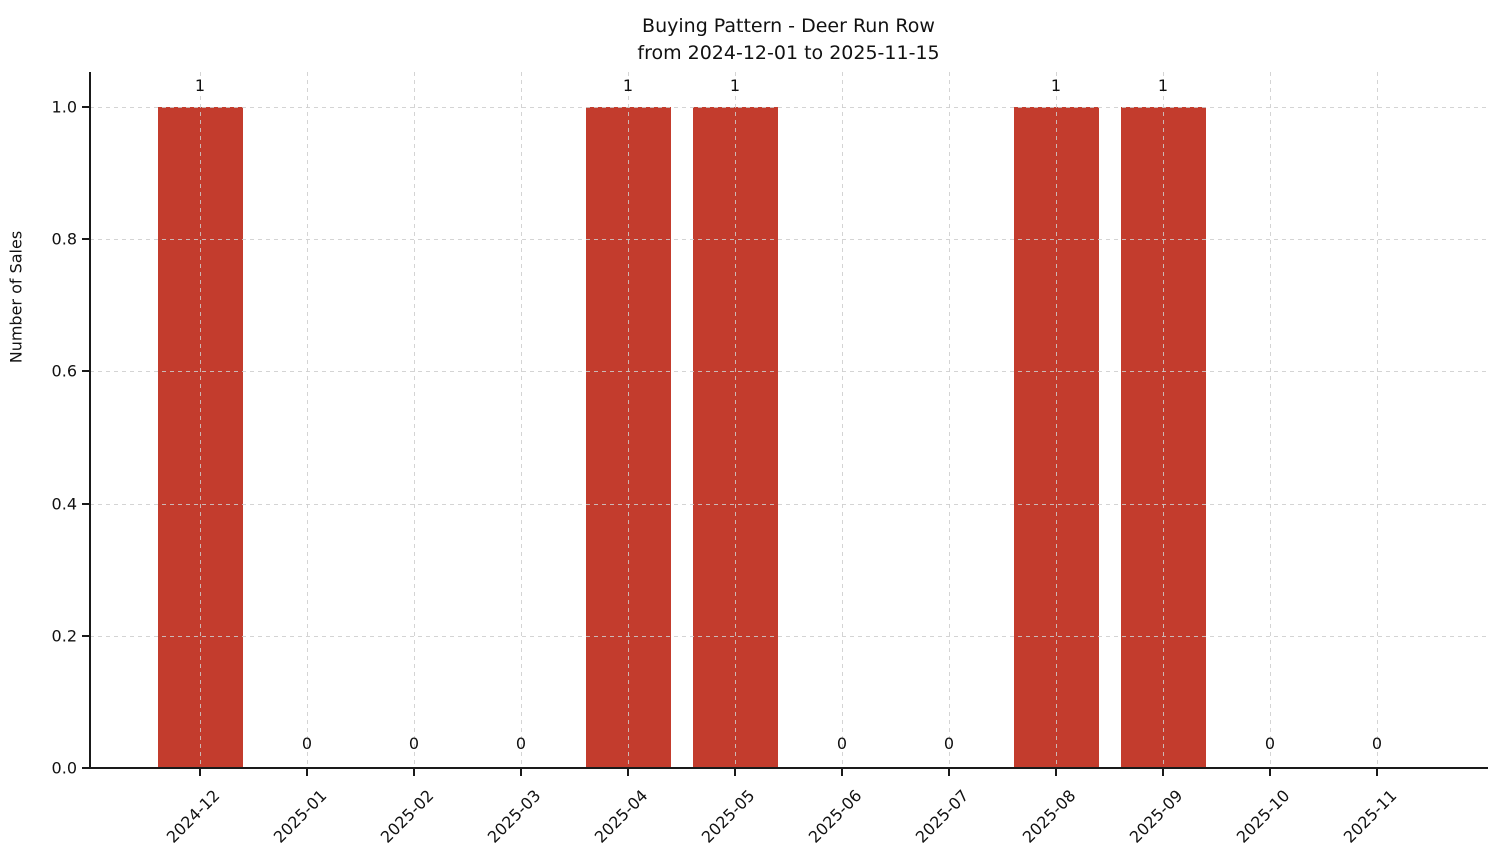  Describe the element at coordinates (1370, 816) in the screenshot. I see `x-tick-label: 2025-11` at that location.